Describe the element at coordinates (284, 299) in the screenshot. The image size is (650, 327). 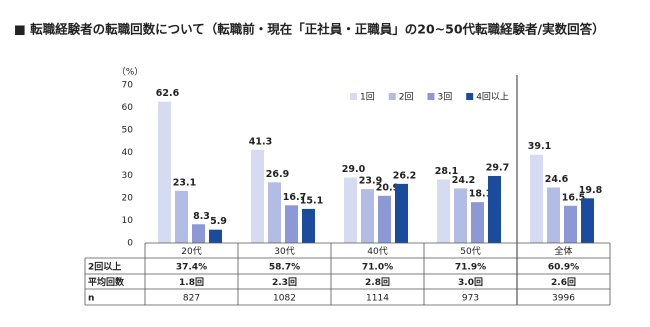
I see `table-cell: 1082` at that location.